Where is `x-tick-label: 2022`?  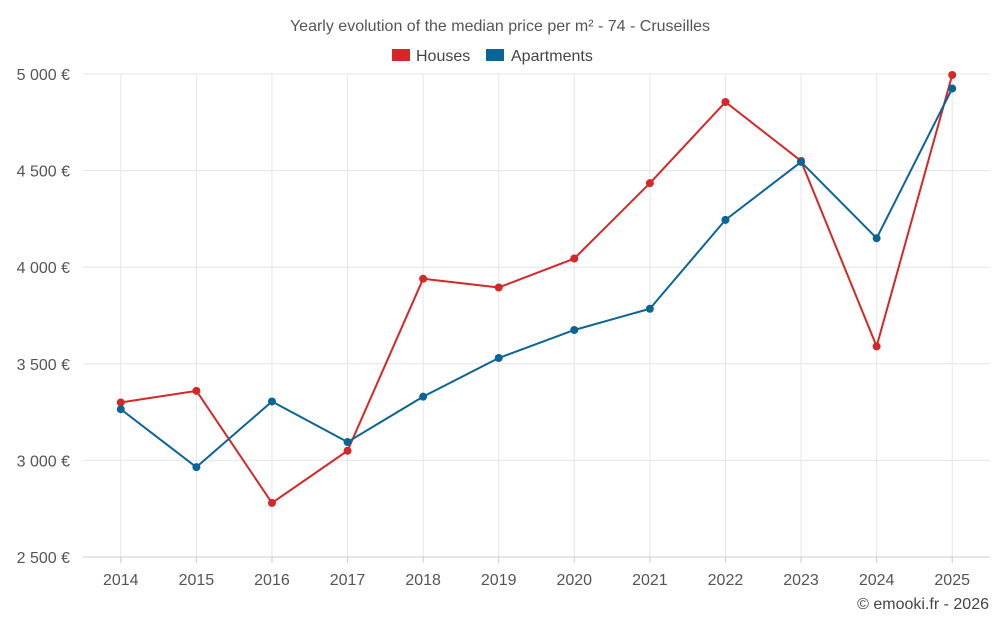
x-tick-label: 2022 is located at coordinates (726, 580).